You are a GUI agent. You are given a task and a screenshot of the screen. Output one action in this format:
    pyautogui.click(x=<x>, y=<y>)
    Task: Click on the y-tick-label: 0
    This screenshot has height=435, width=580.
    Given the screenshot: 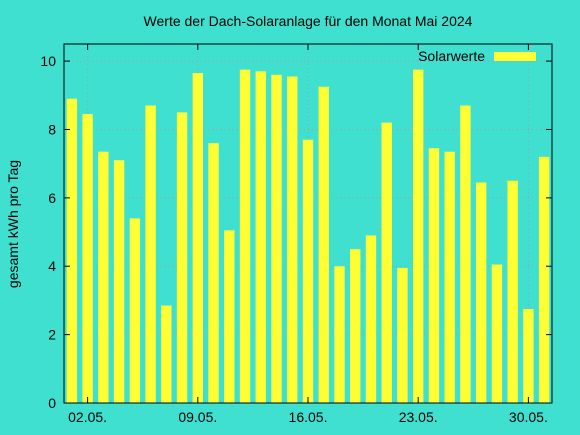 What is the action you would take?
    pyautogui.click(x=52, y=403)
    